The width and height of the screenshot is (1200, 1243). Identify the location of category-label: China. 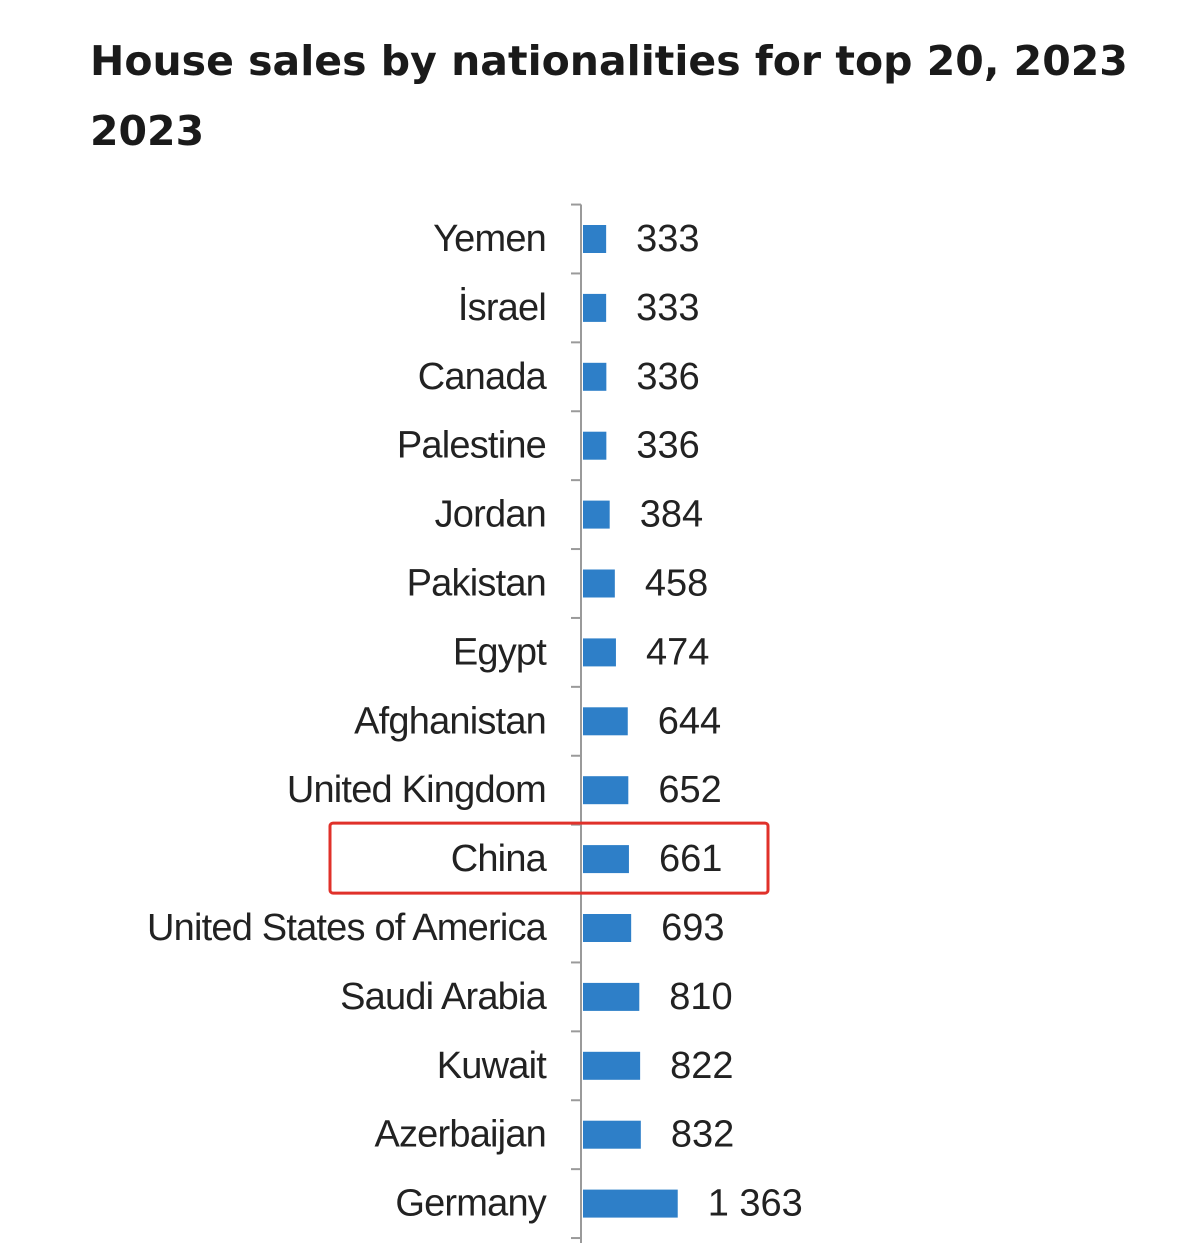
(499, 859).